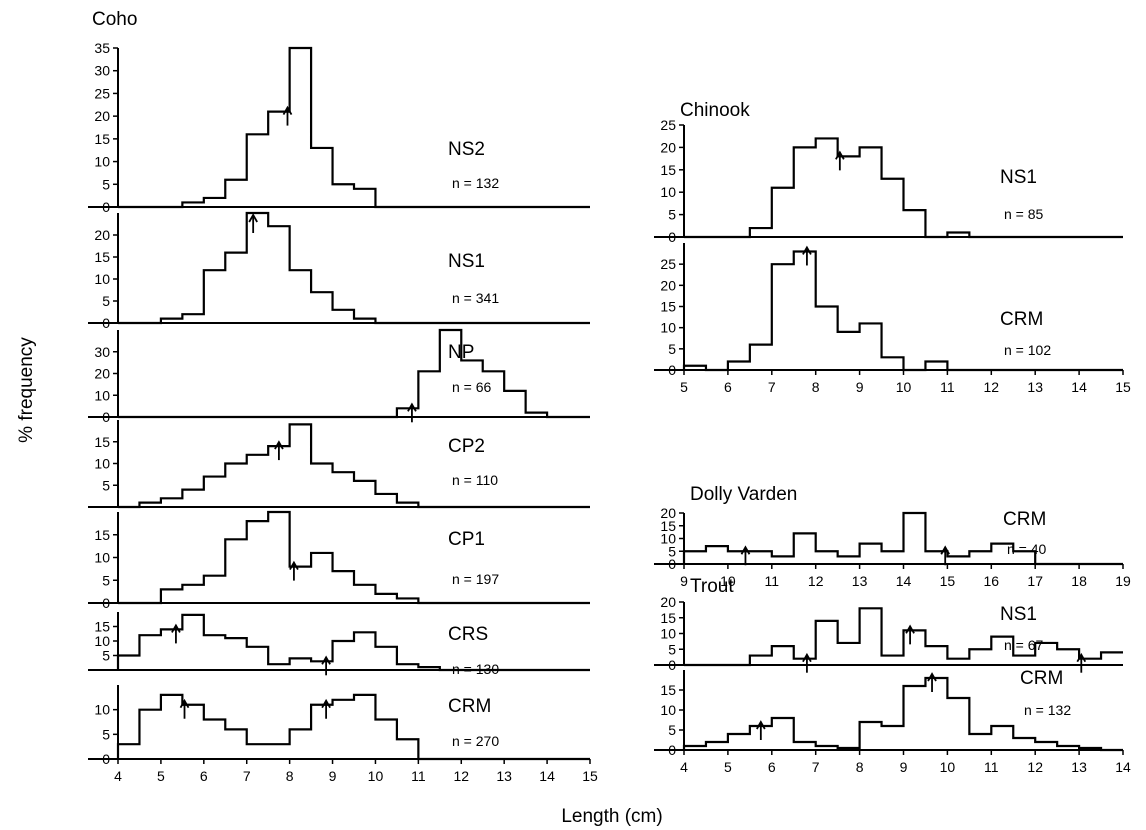  What do you see at coordinates (1027, 549) in the screenshot?
I see `sample-size-label: n = 40` at bounding box center [1027, 549].